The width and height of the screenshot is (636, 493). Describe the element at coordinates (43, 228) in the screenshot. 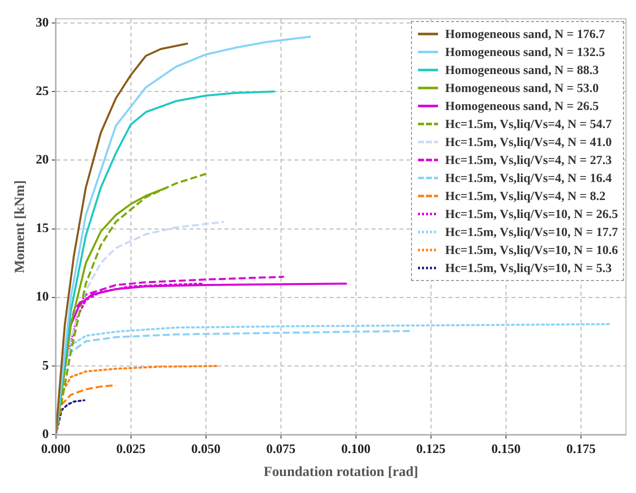

I see `y-tick-label: 15` at that location.